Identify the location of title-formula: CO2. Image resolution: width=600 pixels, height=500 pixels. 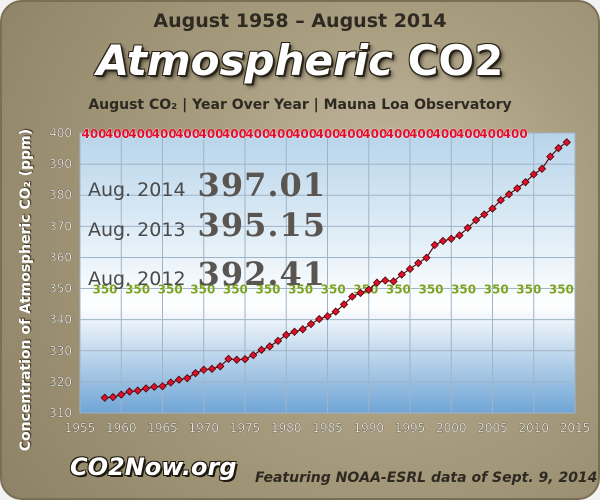
(455, 60).